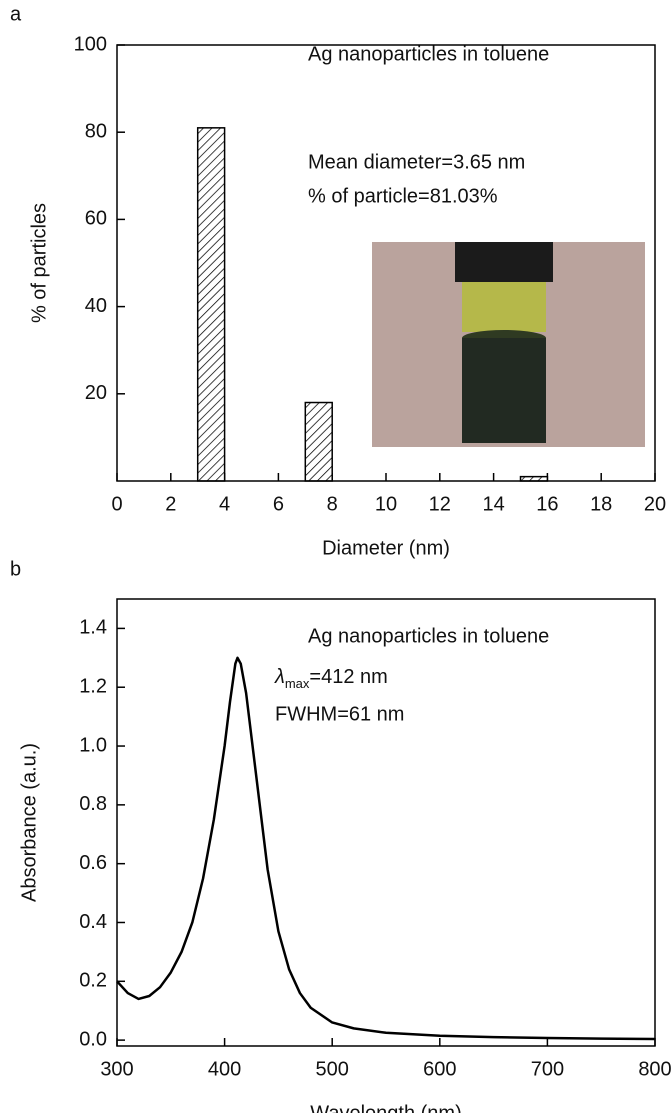 Image resolution: width=672 pixels, height=1113 pixels. I want to click on x-tick-label: 400, so click(224, 1069).